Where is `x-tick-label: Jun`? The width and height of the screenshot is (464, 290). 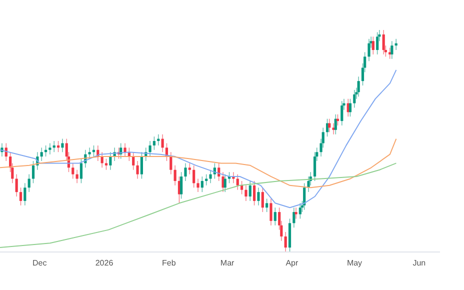 x-tick-label: Jun is located at coordinates (419, 263).